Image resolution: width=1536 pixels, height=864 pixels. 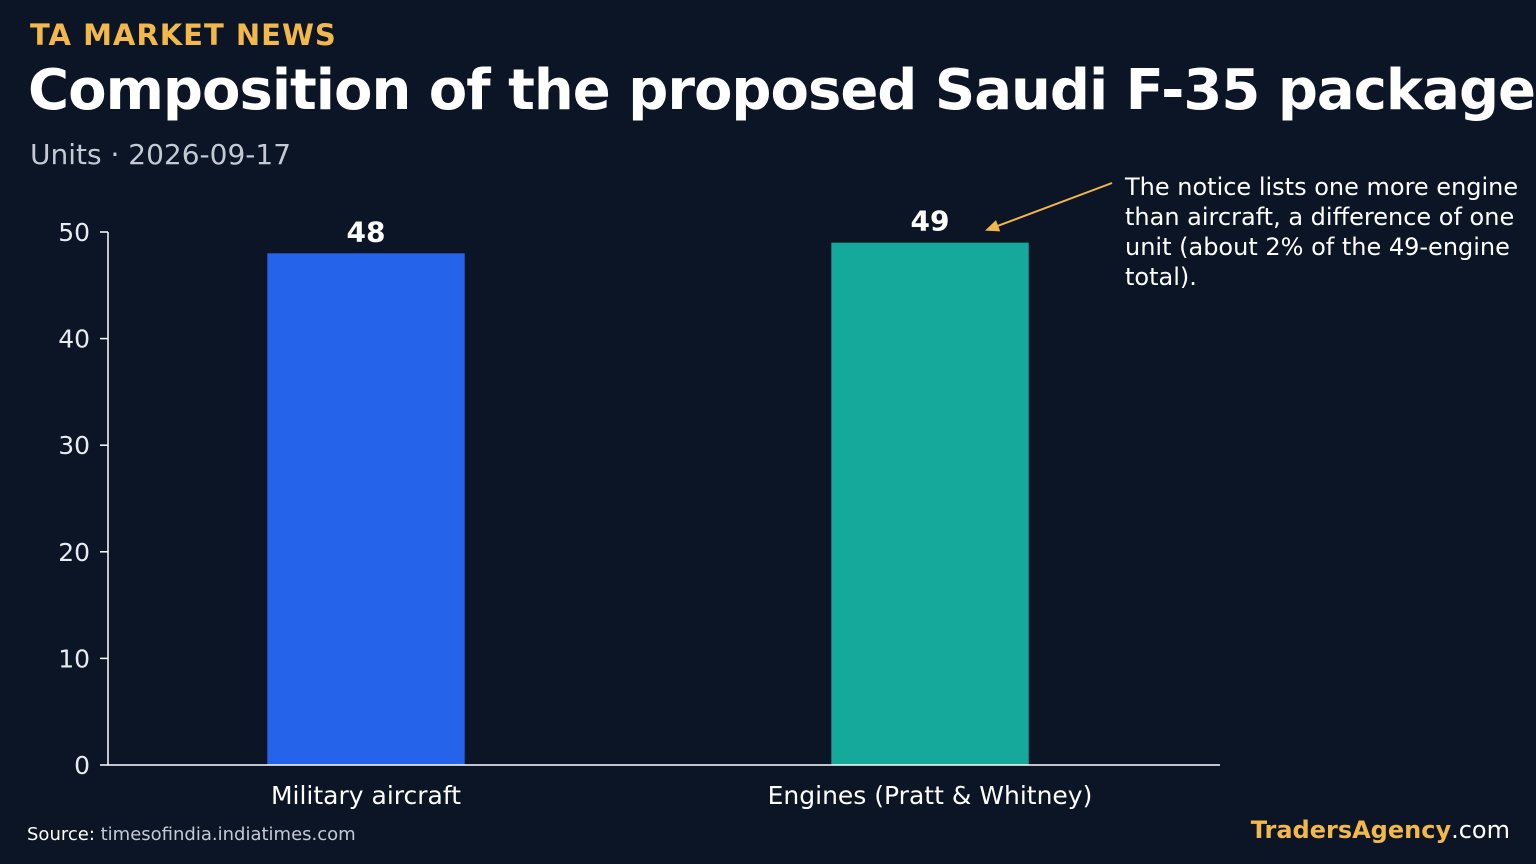 What do you see at coordinates (83, 499) in the screenshot?
I see `y-axis: 0 10 20 30 40 50` at bounding box center [83, 499].